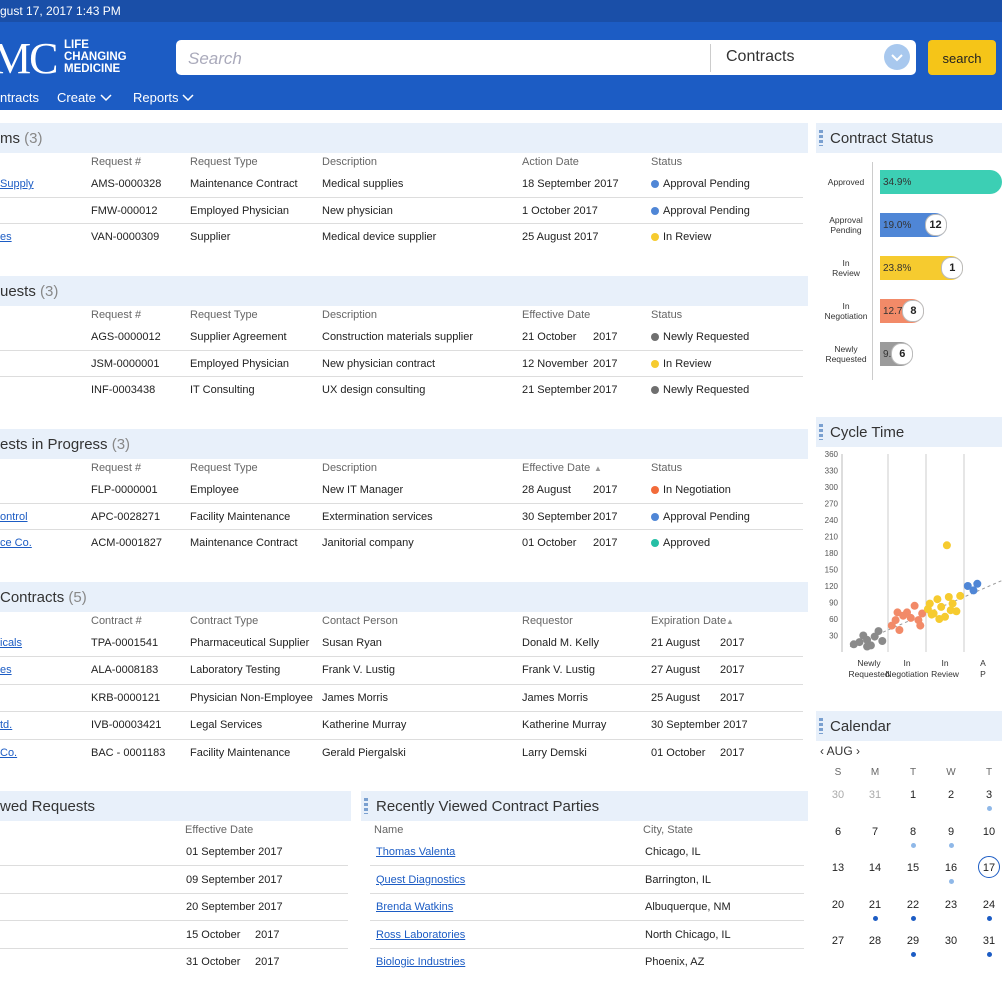 Image resolution: width=1002 pixels, height=1002 pixels. I want to click on column-header: Contract #, so click(116, 621).